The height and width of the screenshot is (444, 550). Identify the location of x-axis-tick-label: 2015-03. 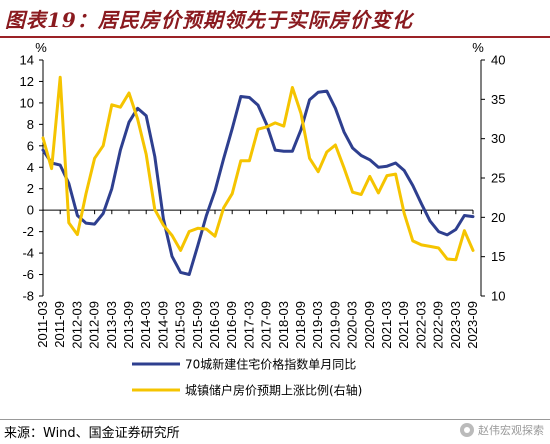
(180, 325).